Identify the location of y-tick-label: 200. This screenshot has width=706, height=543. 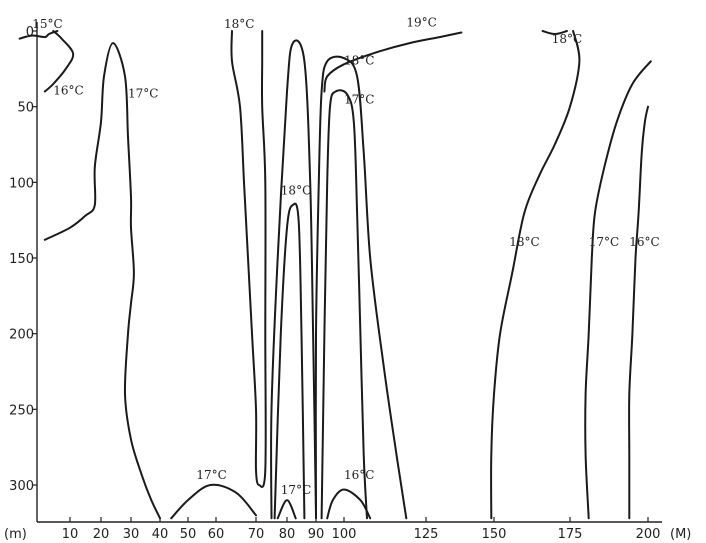
(21, 335).